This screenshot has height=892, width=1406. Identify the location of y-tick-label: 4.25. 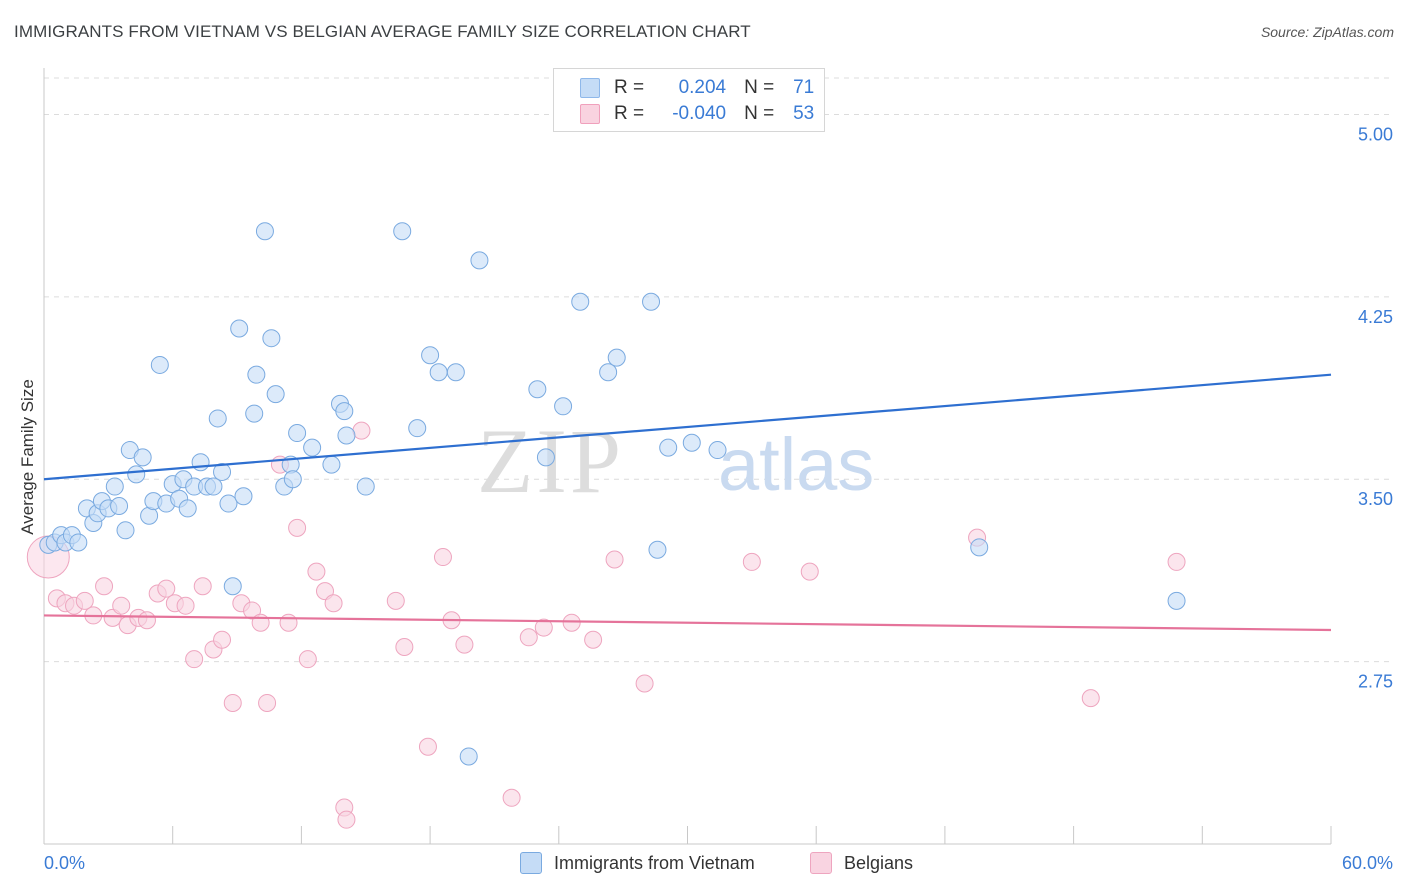
(1375, 317).